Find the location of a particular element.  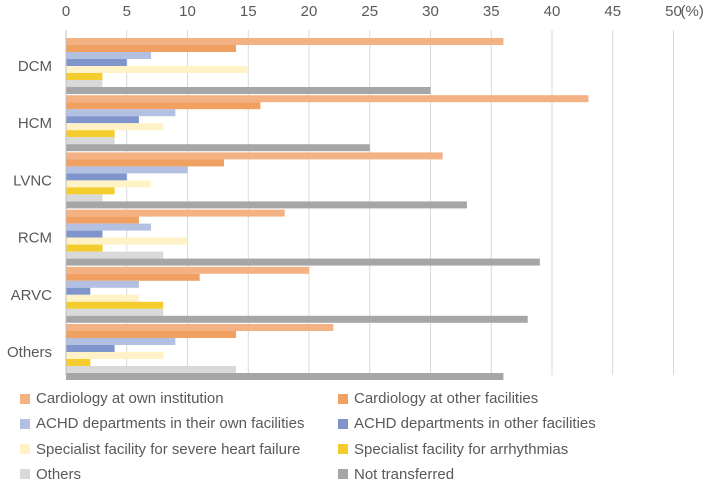

category-label: RCM is located at coordinates (35, 238).